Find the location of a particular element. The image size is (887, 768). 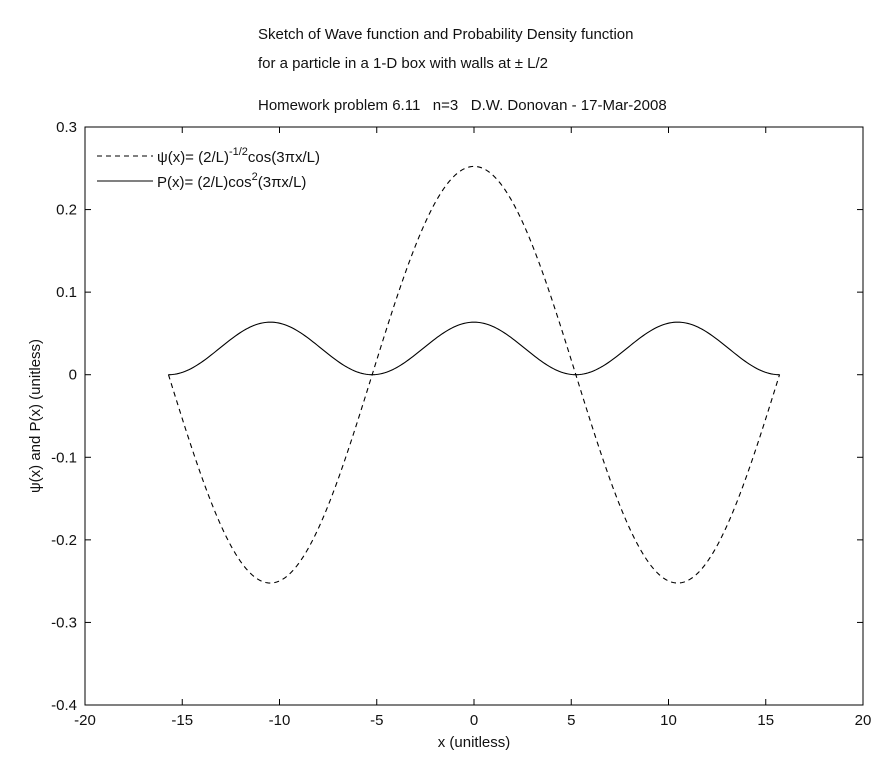

legend-label-psi: ψ(x)= (2/L)-1/2cos(3πx/L) is located at coordinates (238, 156).